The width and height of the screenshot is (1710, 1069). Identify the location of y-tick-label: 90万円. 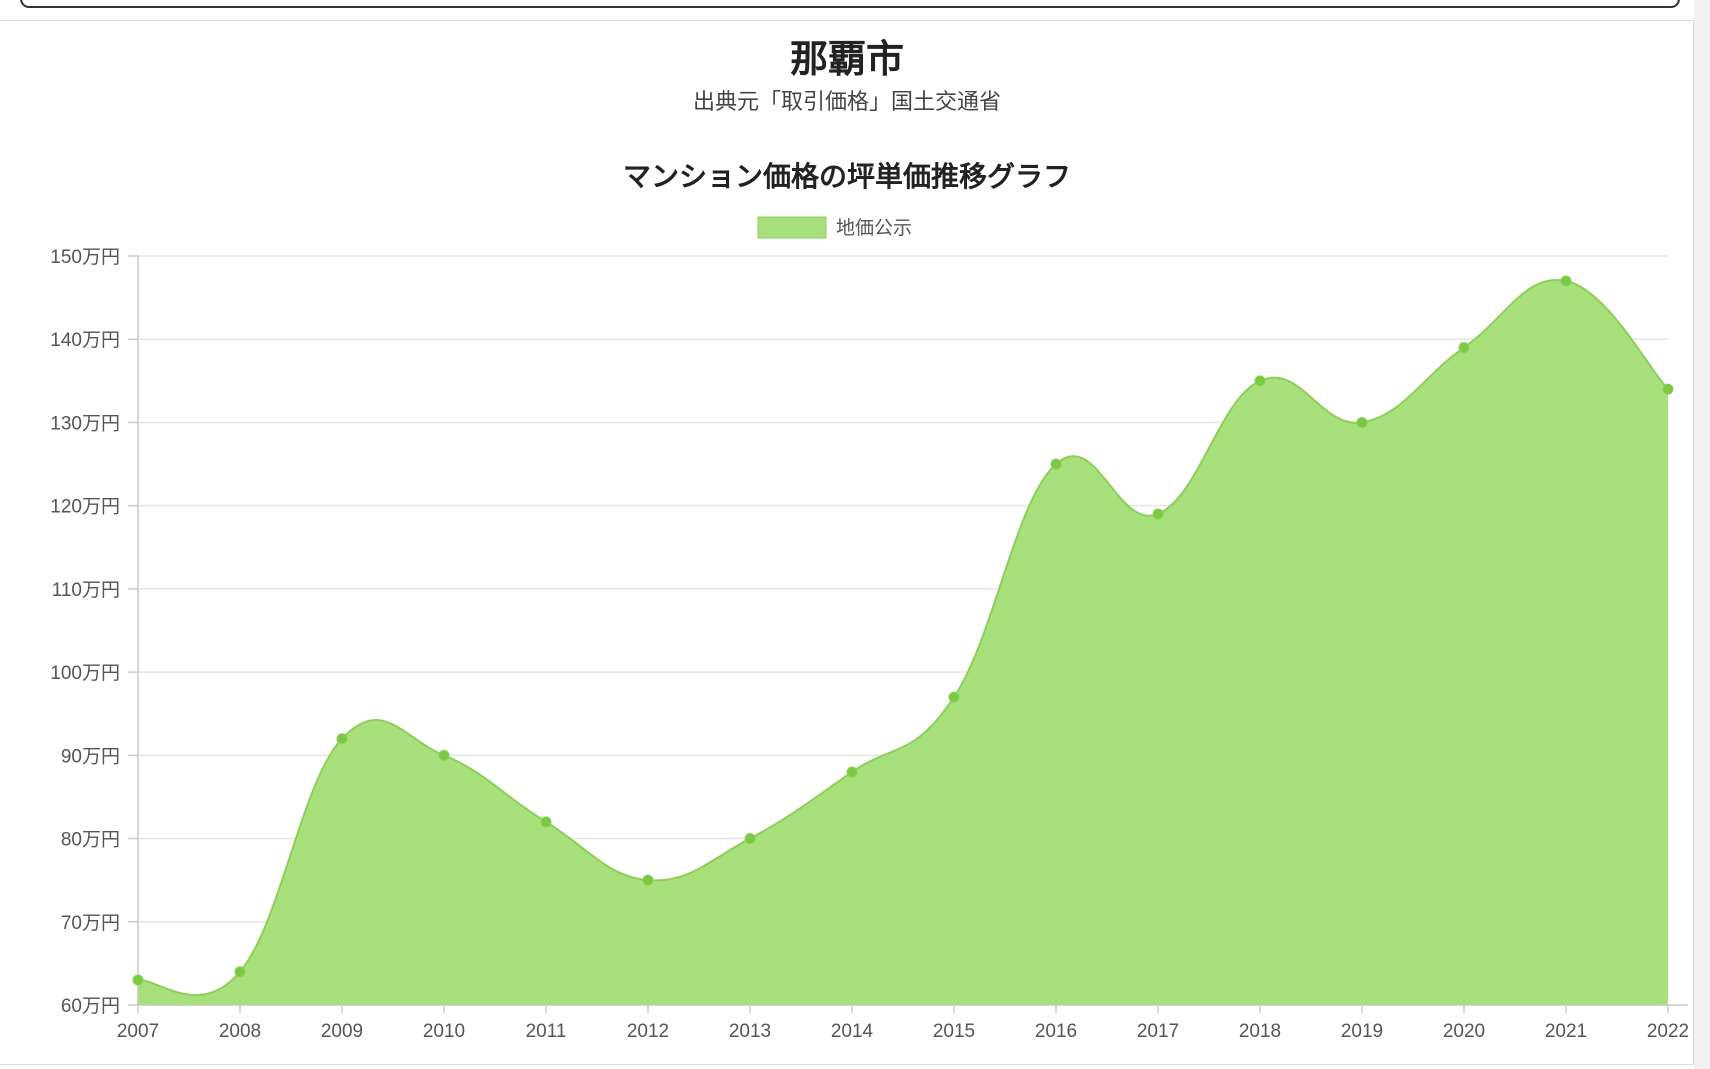
(90, 756).